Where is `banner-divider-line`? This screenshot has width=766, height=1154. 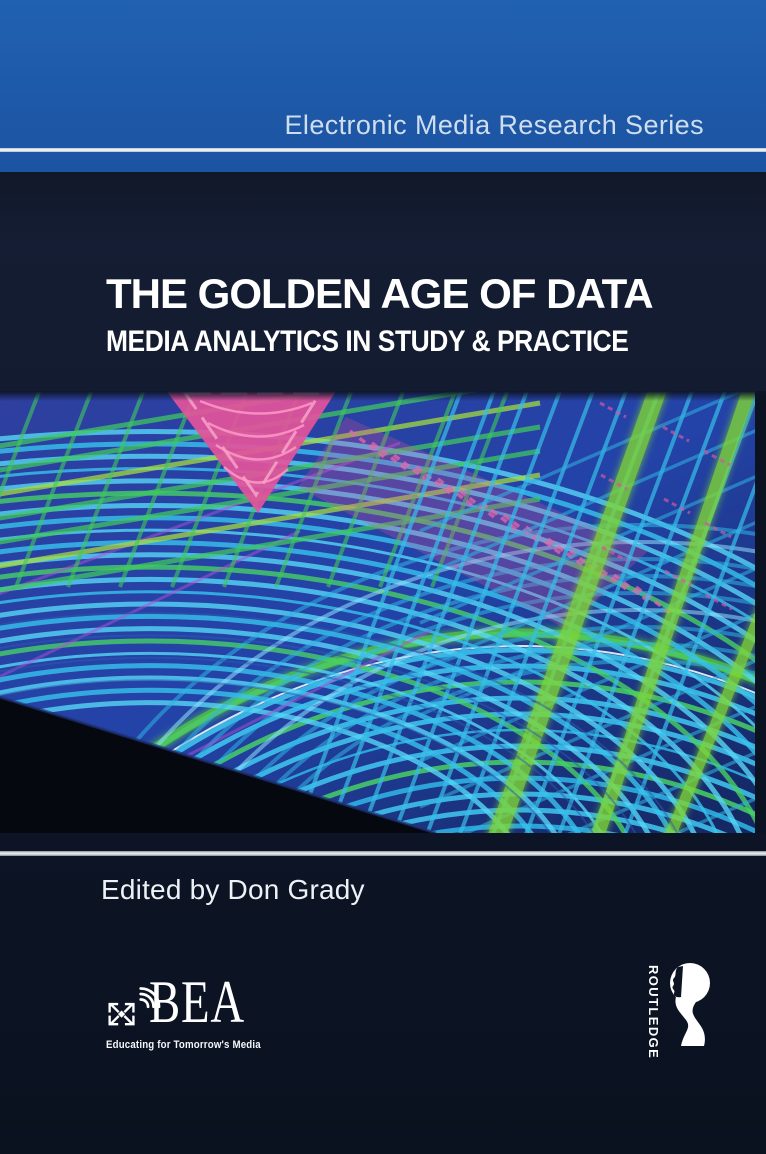
banner-divider-line is located at coordinates (383, 150).